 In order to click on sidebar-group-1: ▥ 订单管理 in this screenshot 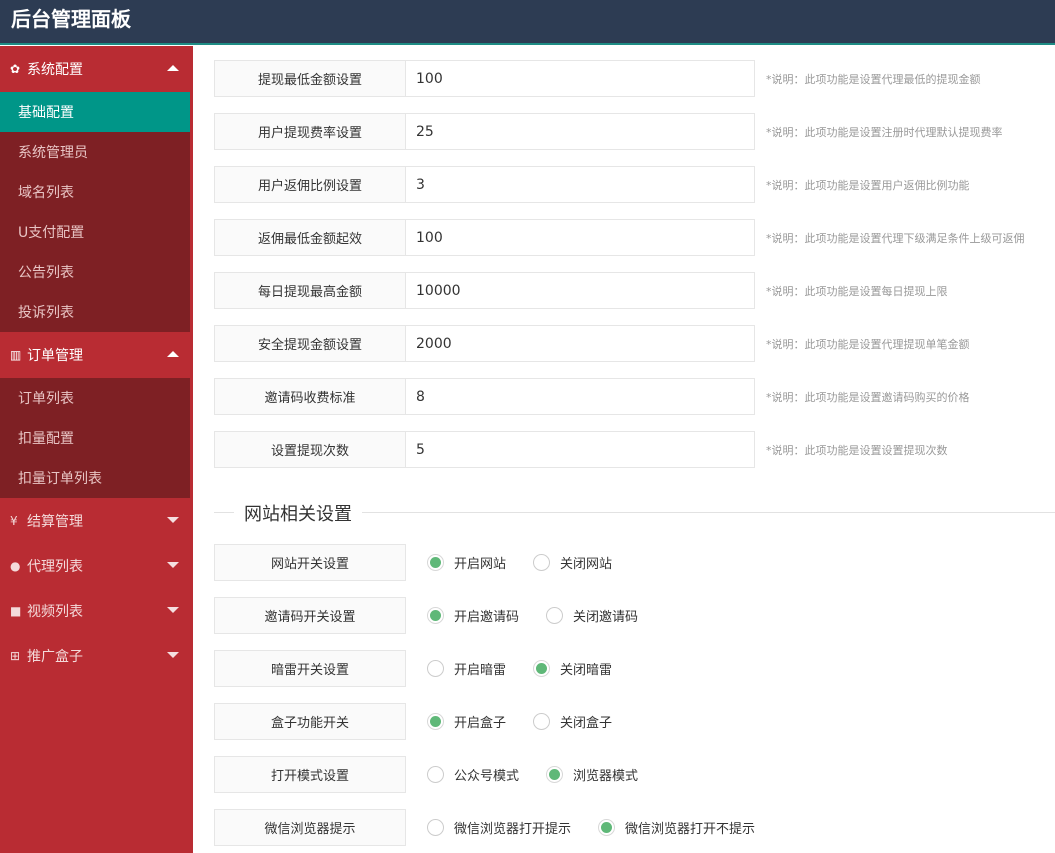, I will do `click(96, 355)`.